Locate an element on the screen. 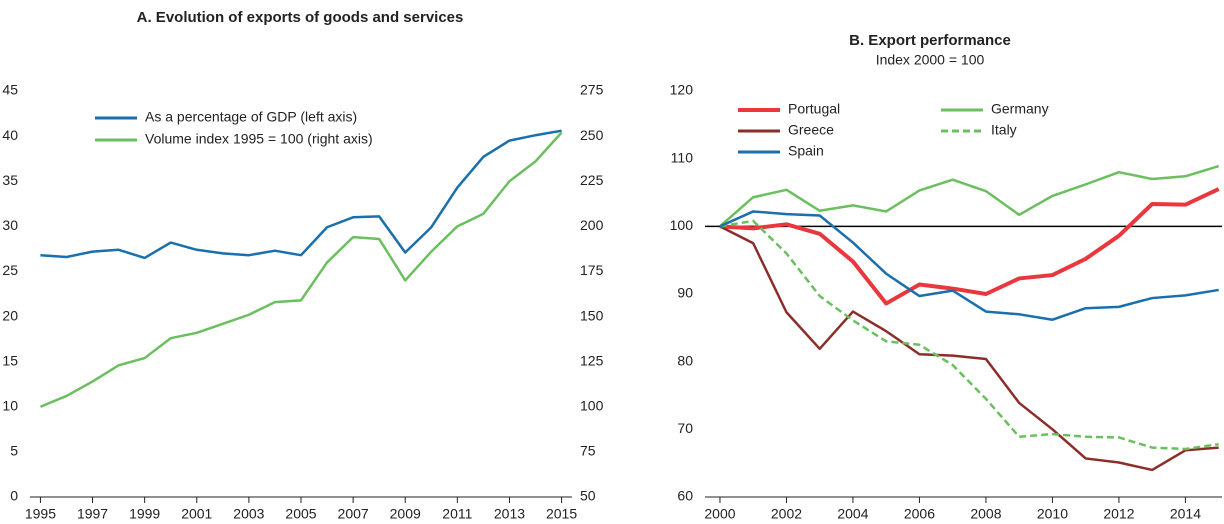 This screenshot has height=524, width=1224. y2-tick-label: 275 is located at coordinates (592, 90).